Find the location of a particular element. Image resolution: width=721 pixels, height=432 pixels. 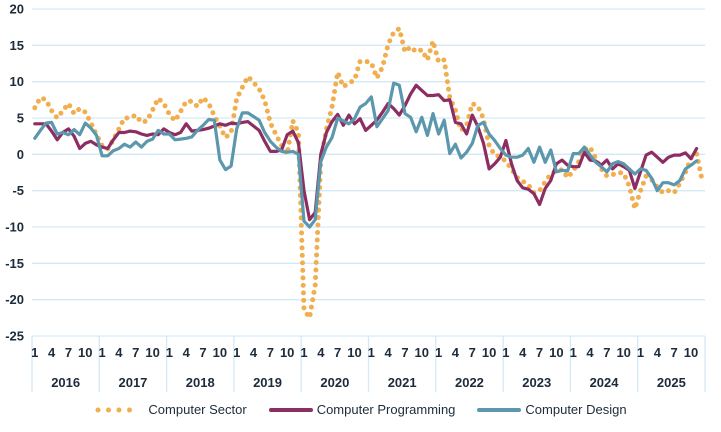

year-label: 2016 is located at coordinates (65, 382).